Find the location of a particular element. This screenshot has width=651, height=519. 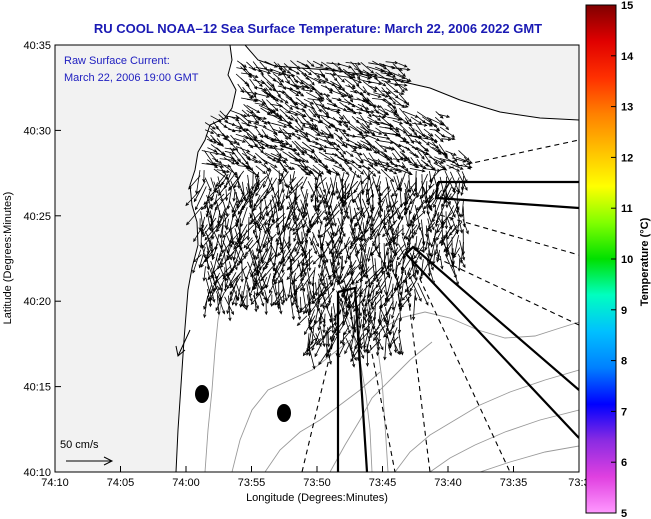

y-axis-ticks: 40:35 40:30 40:25 40:20 40:15 40:10 is located at coordinates (42, 259).